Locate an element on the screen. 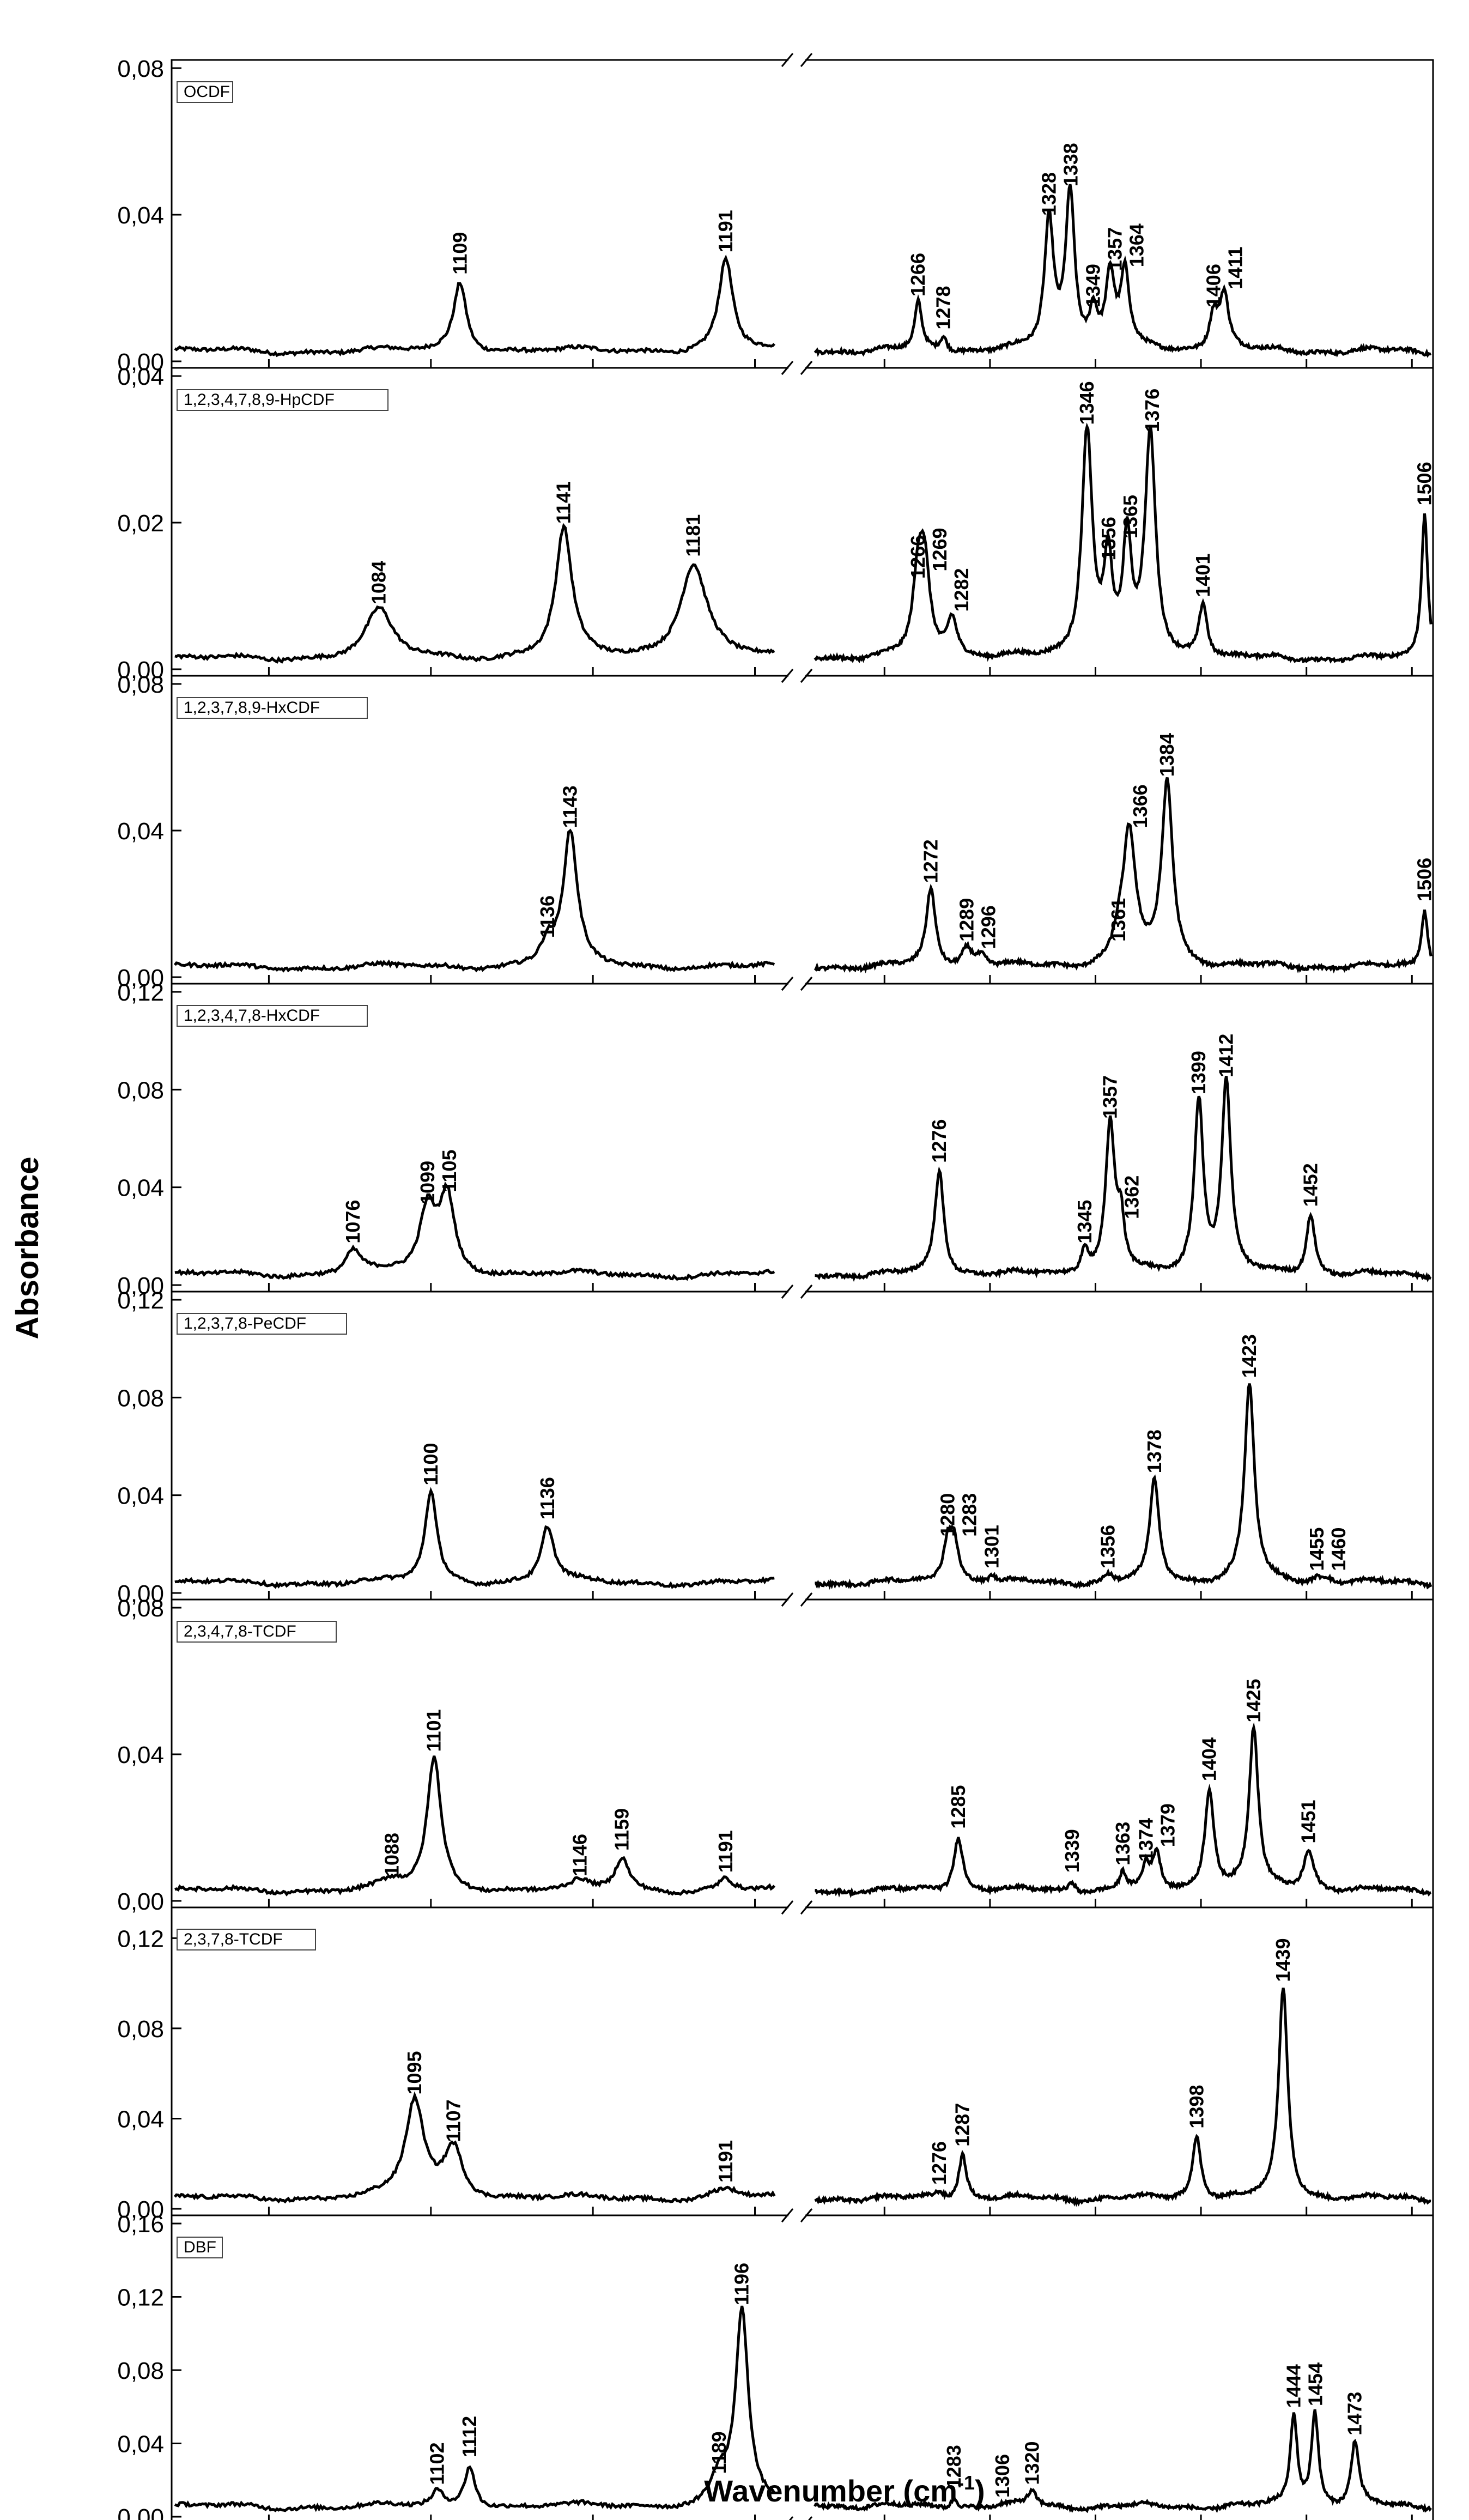 Image resolution: width=1469 pixels, height=2520 pixels. peak-label: 1276 is located at coordinates (939, 1141).